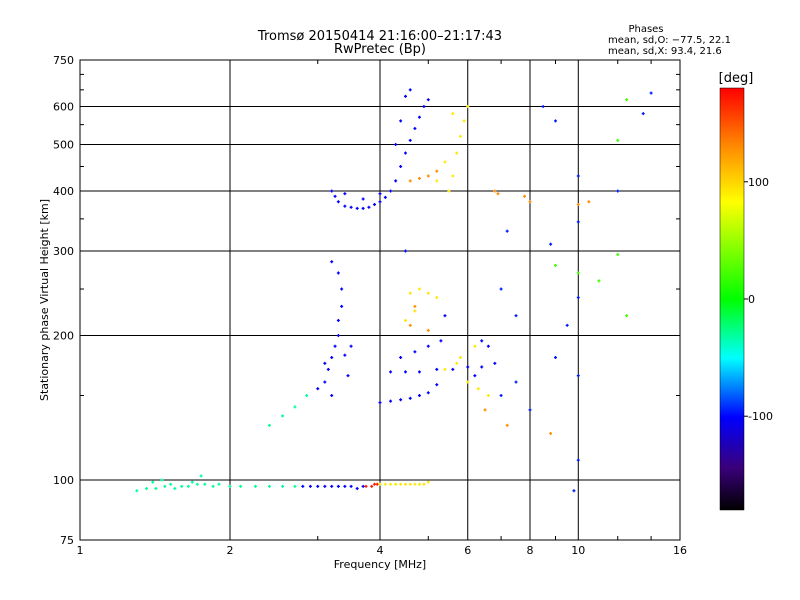  What do you see at coordinates (760, 416) in the screenshot?
I see `colorbar-tick-label: -100` at bounding box center [760, 416].